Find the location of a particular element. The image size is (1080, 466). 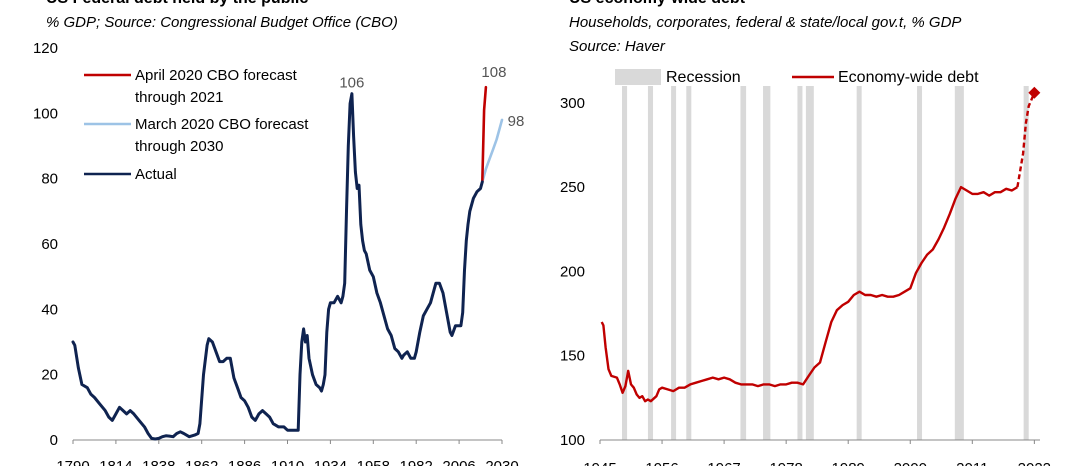

legend-label: Economy-wide debt is located at coordinates (908, 77).